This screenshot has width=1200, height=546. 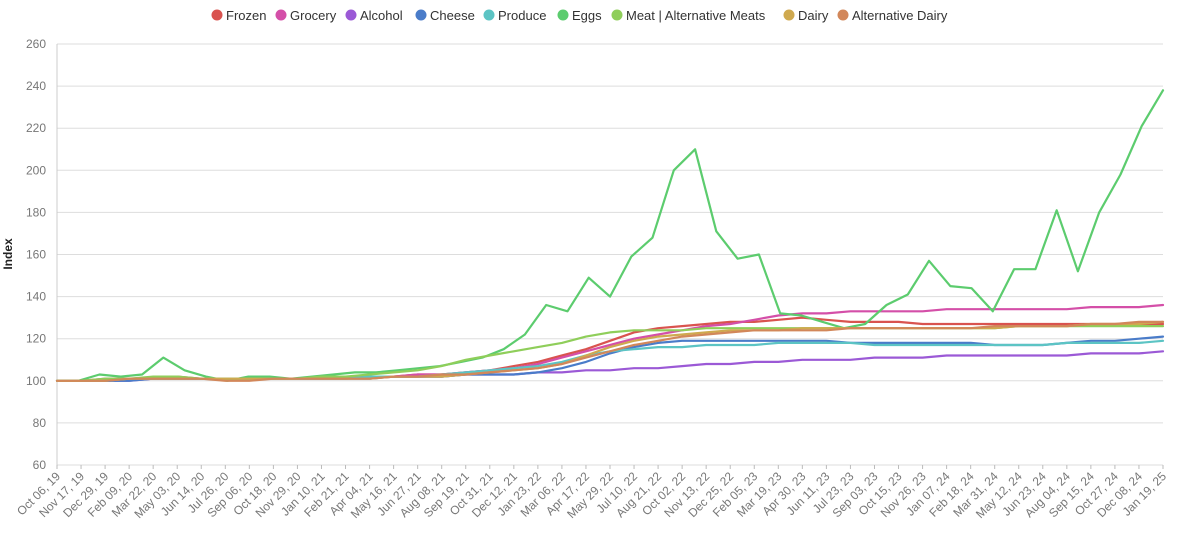 What do you see at coordinates (36, 212) in the screenshot?
I see `y-tick-label: 180` at bounding box center [36, 212].